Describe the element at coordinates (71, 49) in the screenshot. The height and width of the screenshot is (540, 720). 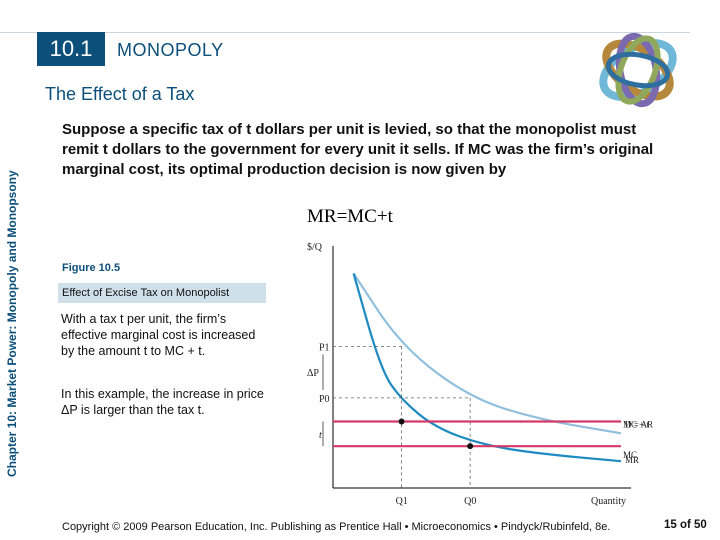
I see `section-number: 10.1` at that location.